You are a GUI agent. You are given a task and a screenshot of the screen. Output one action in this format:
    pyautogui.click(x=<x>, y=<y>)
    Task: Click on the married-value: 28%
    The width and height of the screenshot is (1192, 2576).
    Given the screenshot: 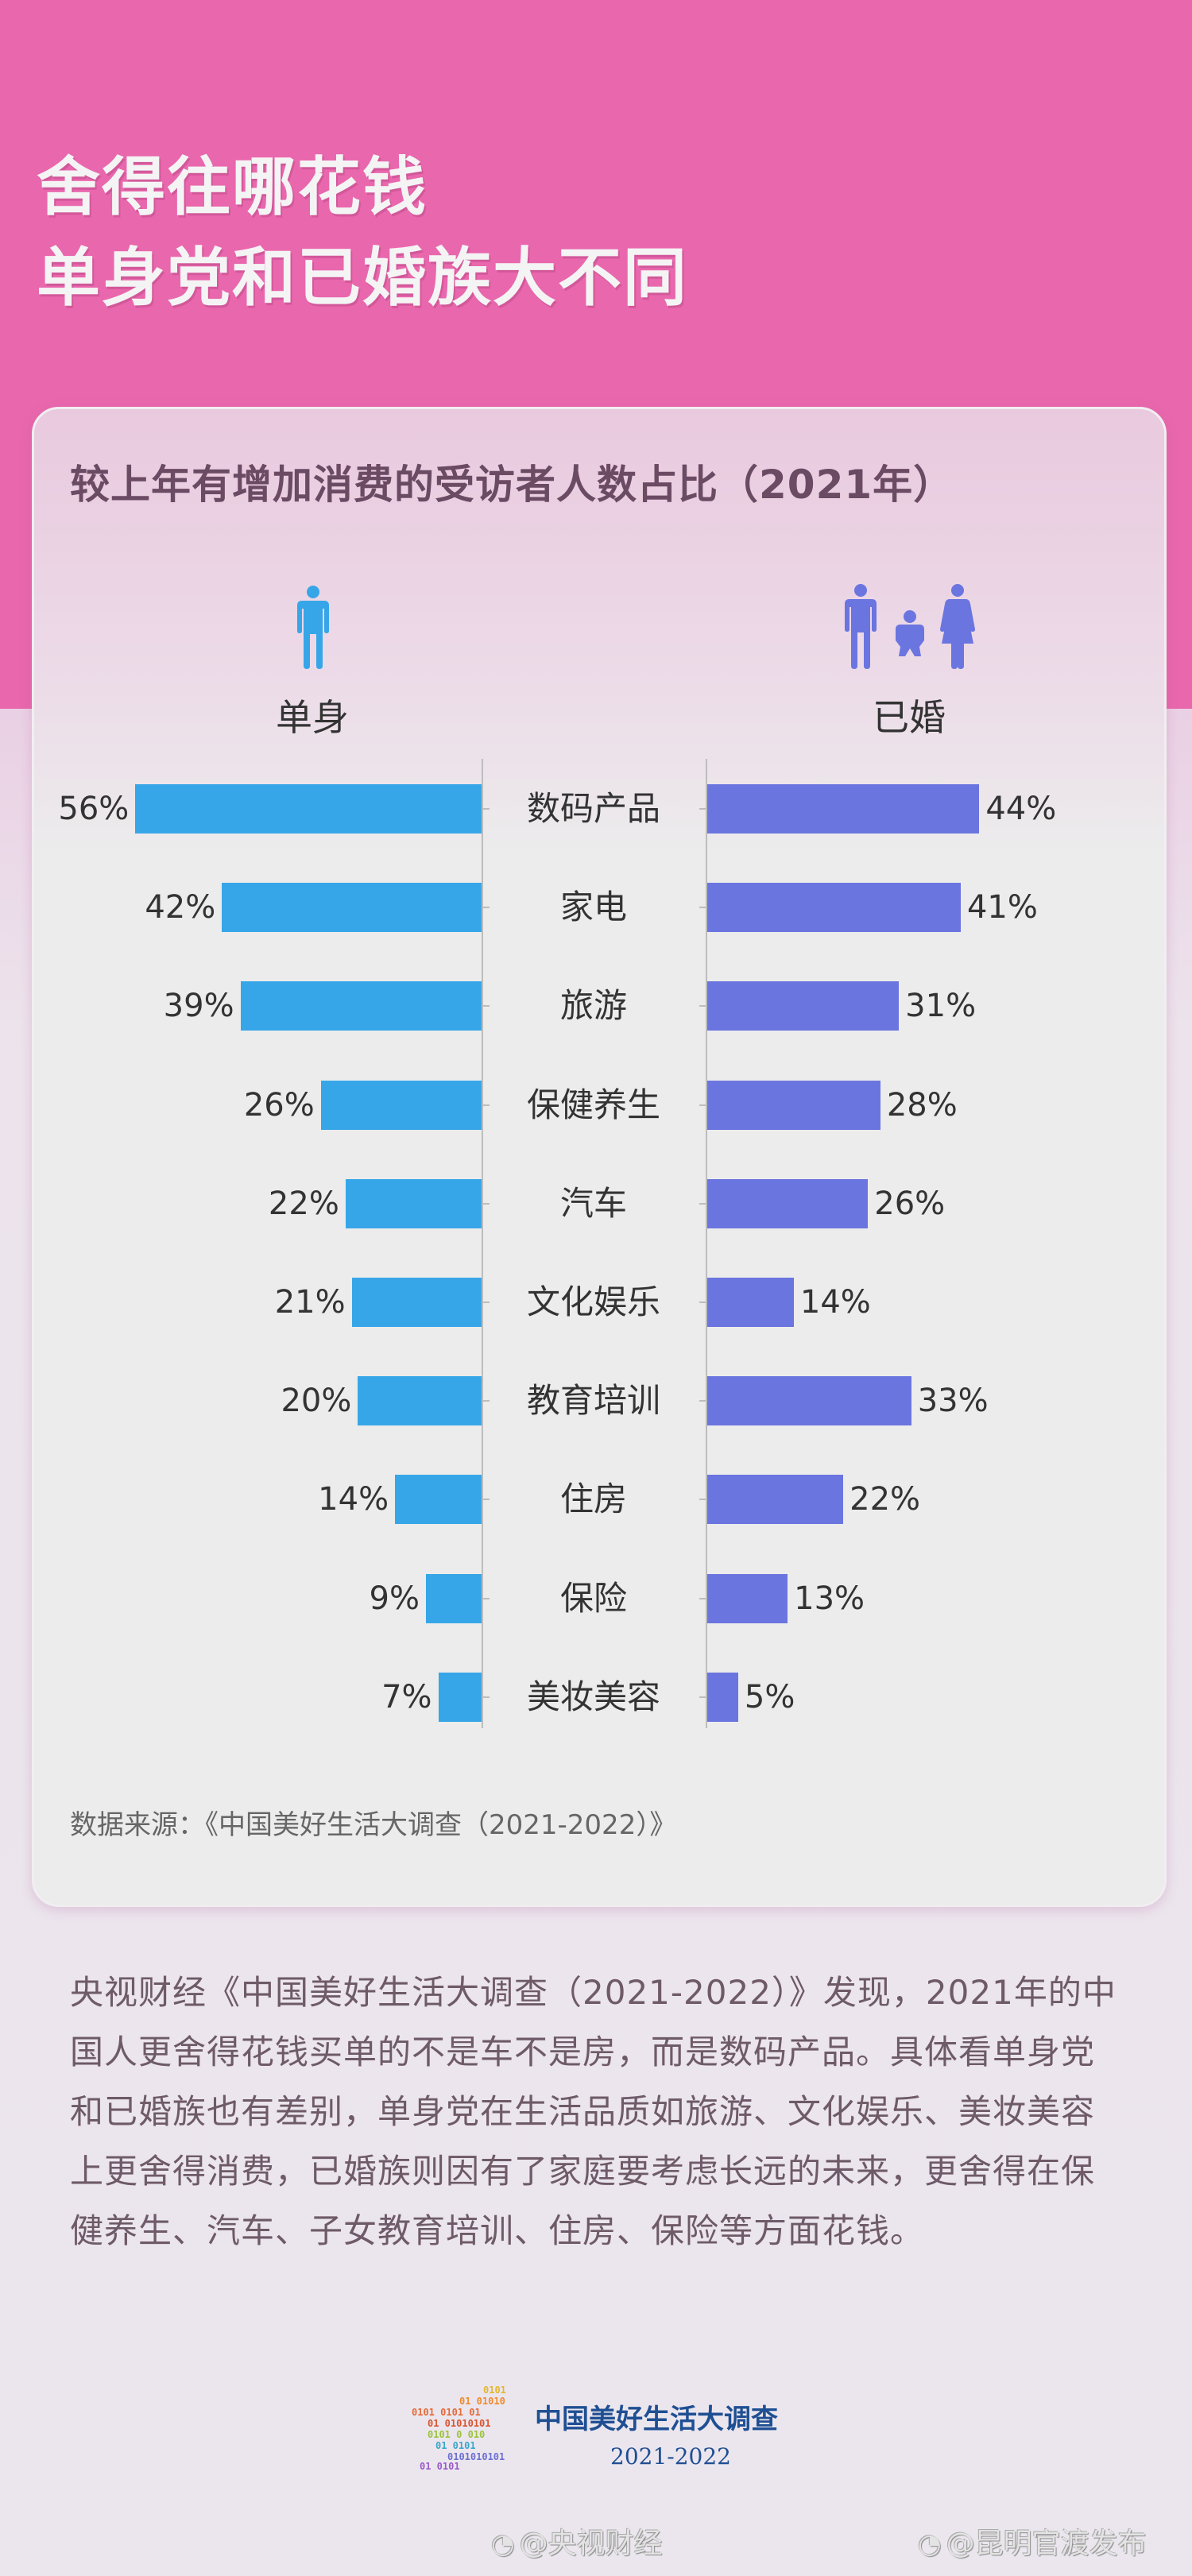 What is the action you would take?
    pyautogui.click(x=922, y=1105)
    